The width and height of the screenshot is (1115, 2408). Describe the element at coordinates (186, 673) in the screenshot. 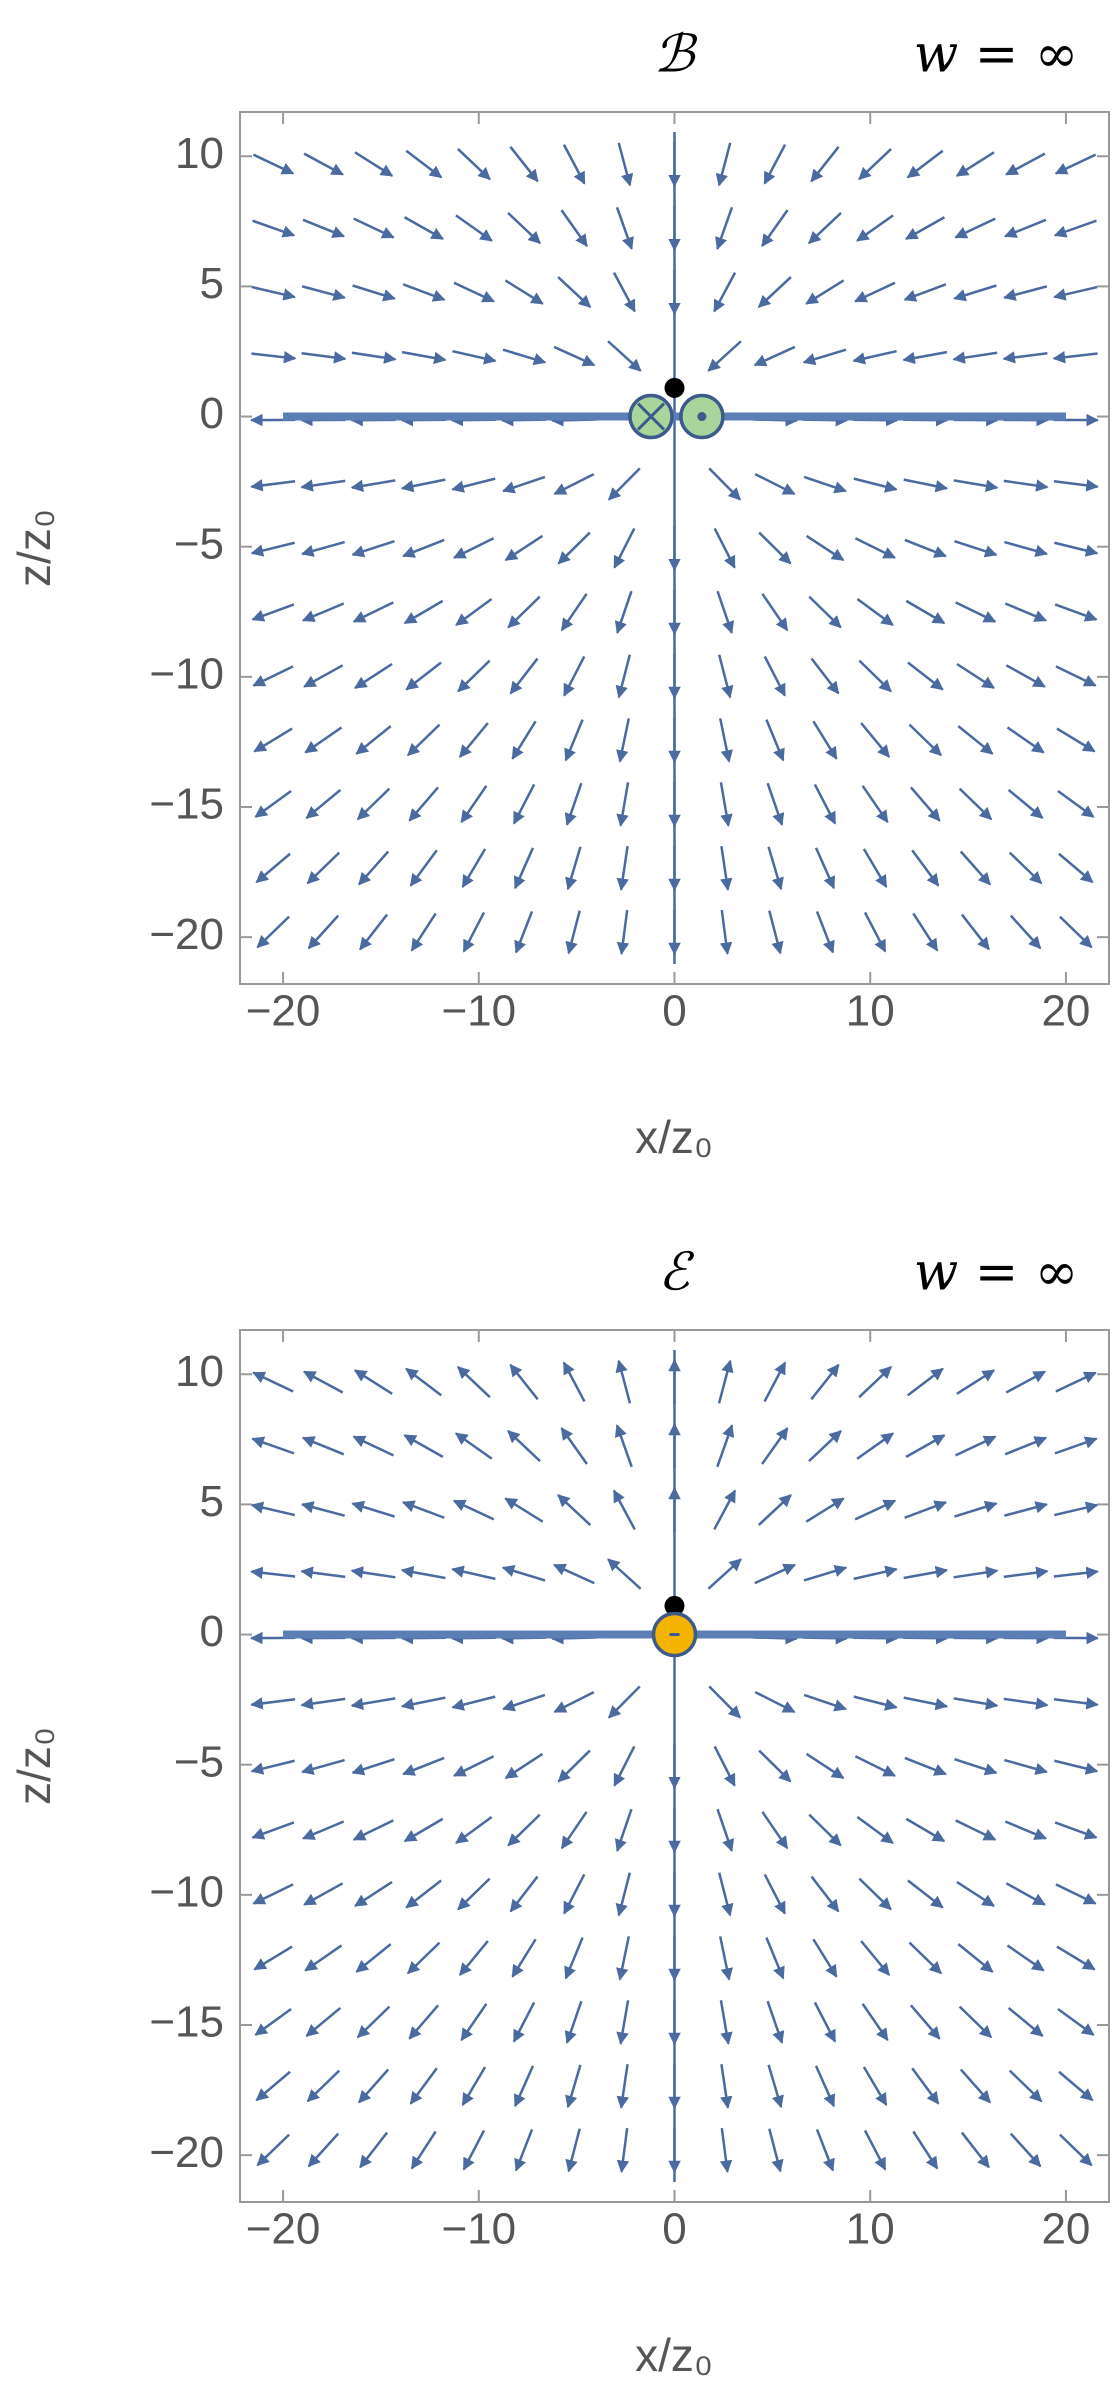

I see `y-tick-label: −10` at that location.